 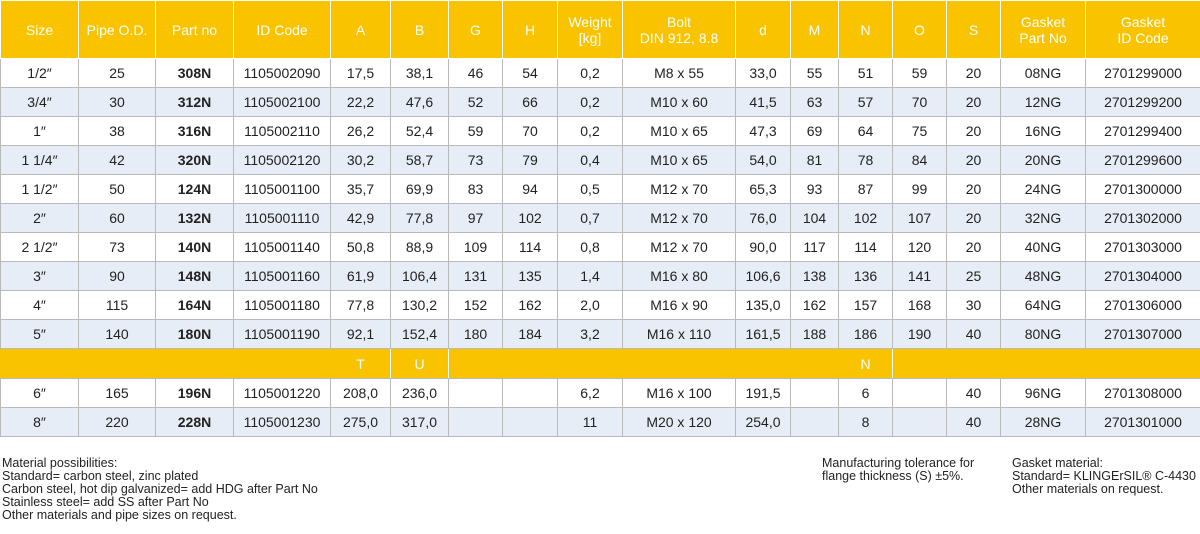 I want to click on cell: 94, so click(x=530, y=189).